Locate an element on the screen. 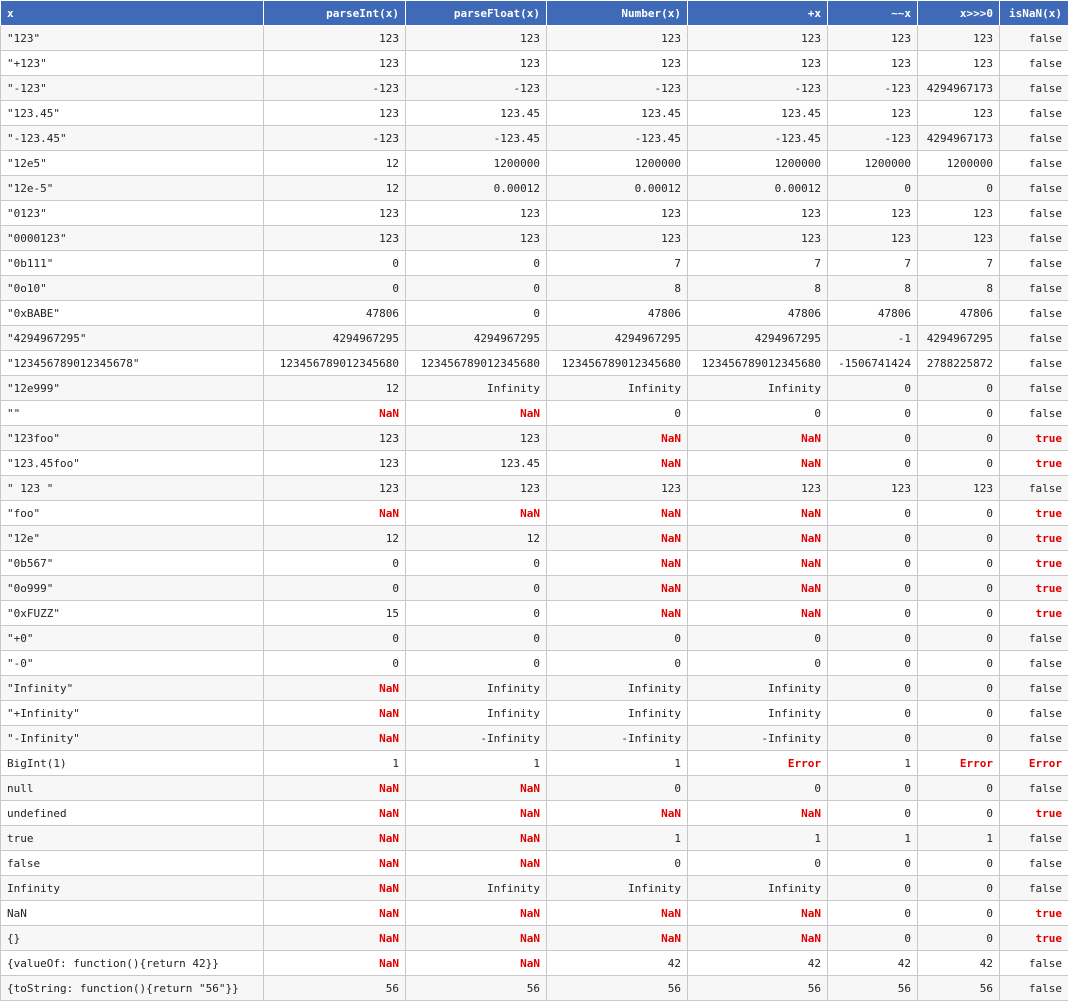  table-row: "123.45foo" 123 123.45 NaN NaN 0 0 true is located at coordinates (534, 463).